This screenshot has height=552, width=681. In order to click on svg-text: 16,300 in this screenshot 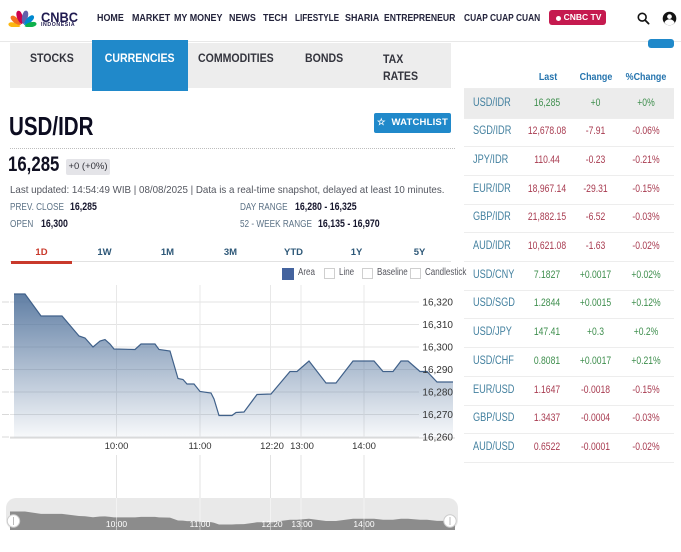, I will do `click(437, 348)`.